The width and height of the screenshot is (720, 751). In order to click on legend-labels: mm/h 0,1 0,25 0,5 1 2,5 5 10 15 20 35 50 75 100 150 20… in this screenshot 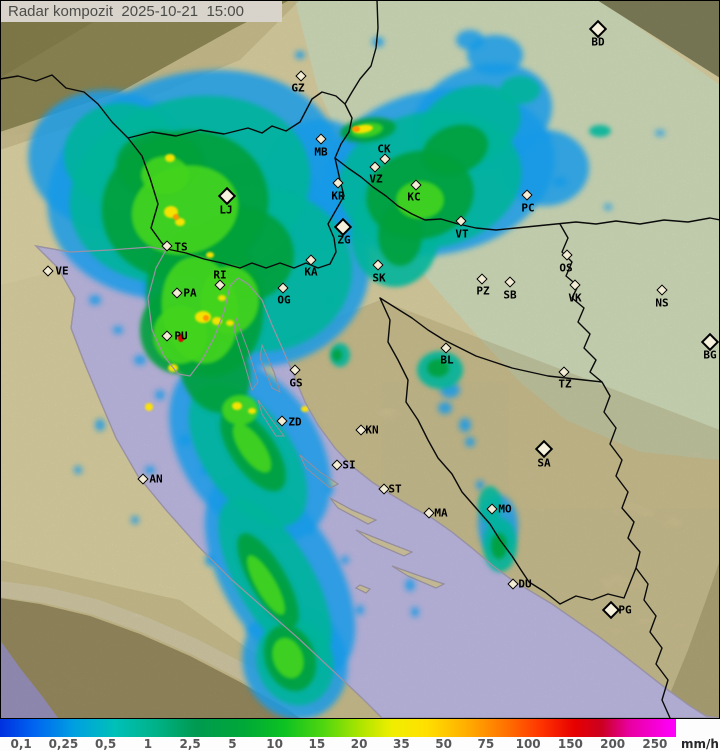, I will do `click(360, 744)`.